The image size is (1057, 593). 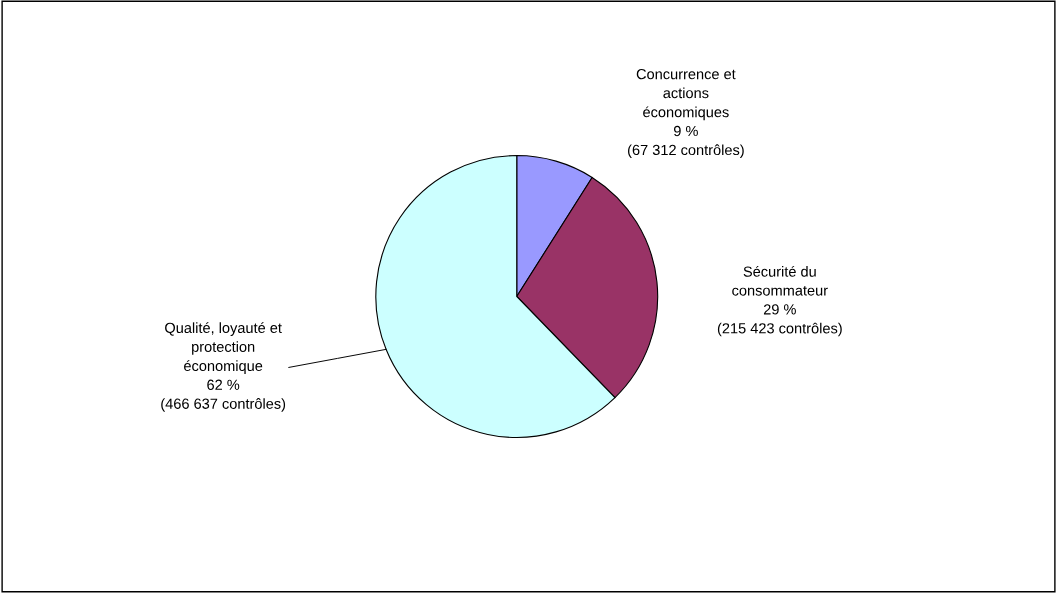 What do you see at coordinates (686, 94) in the screenshot?
I see `slice-label: Concurrence et actions économiques` at bounding box center [686, 94].